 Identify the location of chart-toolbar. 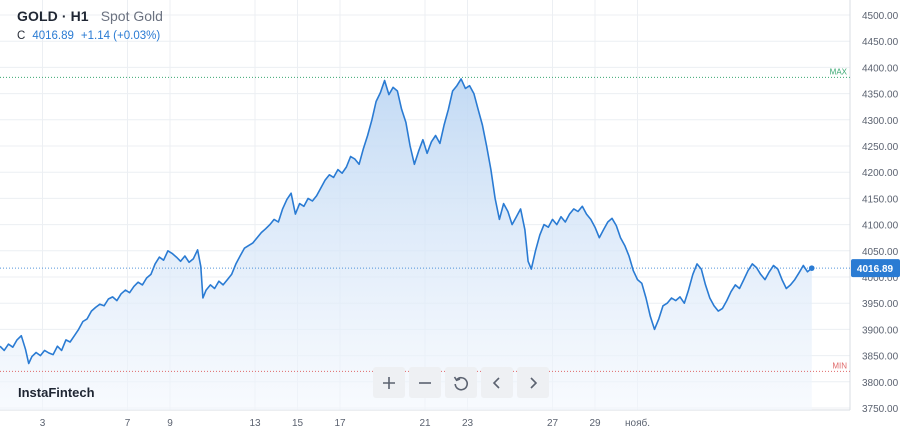
(461, 382).